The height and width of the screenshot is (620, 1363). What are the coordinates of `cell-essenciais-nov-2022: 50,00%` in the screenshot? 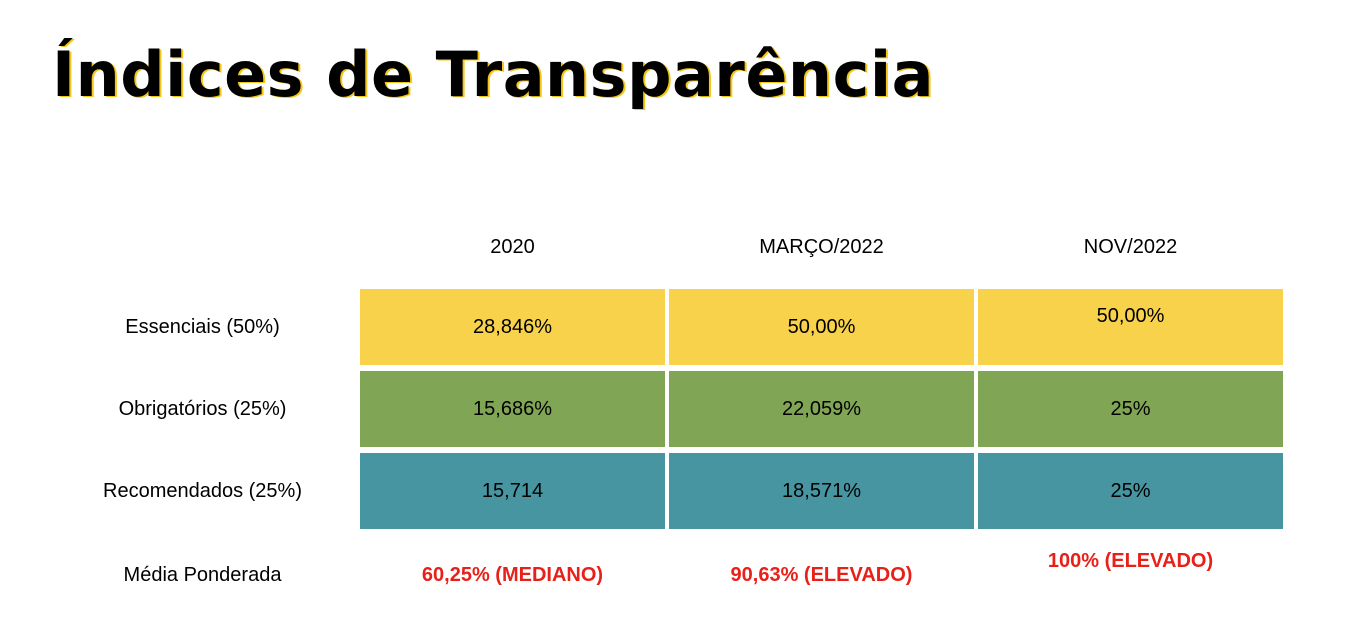 It's located at (1130, 327).